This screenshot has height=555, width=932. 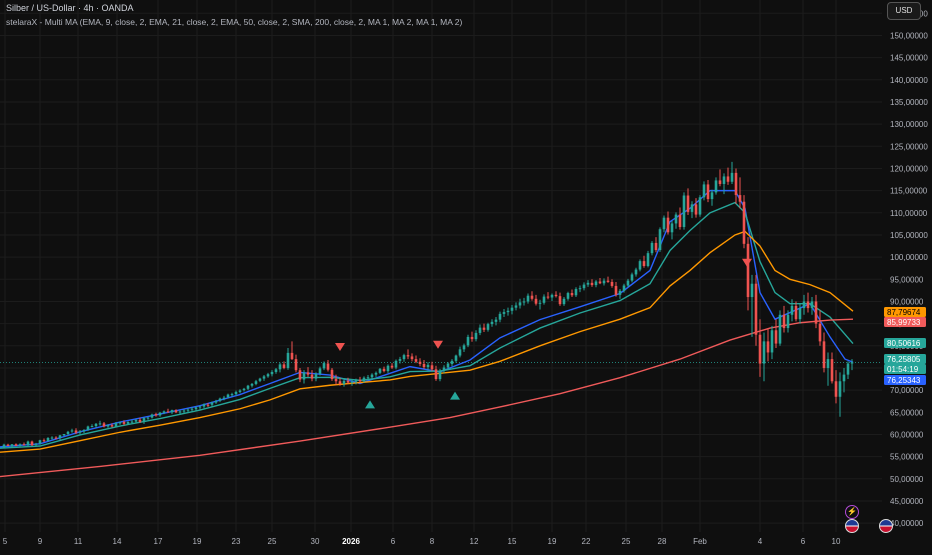 I want to click on currency-button: USD, so click(x=904, y=11).